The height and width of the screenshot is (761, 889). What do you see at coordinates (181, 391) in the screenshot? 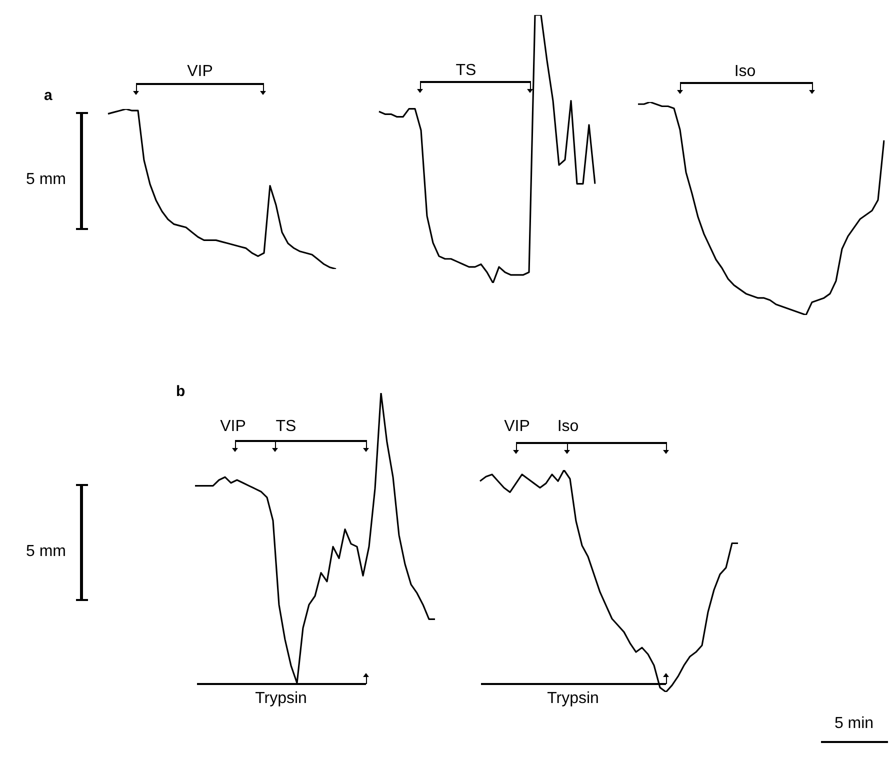
I see `chart-title: b` at bounding box center [181, 391].